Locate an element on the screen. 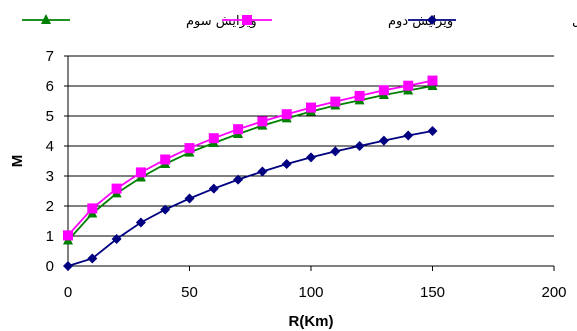  x-axis-title: R(Km) is located at coordinates (311, 321).